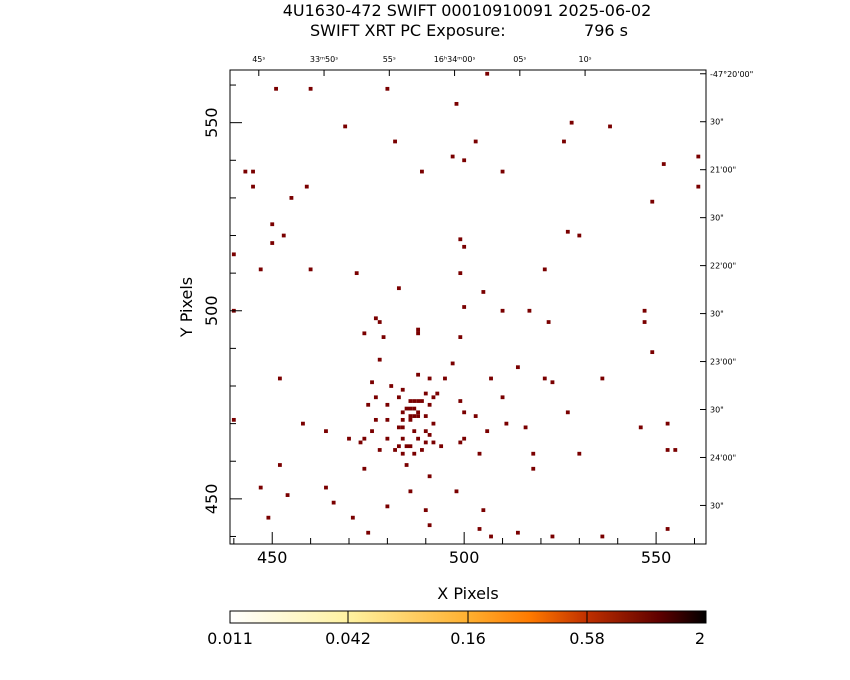 This screenshot has width=850, height=680. What do you see at coordinates (464, 557) in the screenshot?
I see `x-tick-label: 500` at bounding box center [464, 557].